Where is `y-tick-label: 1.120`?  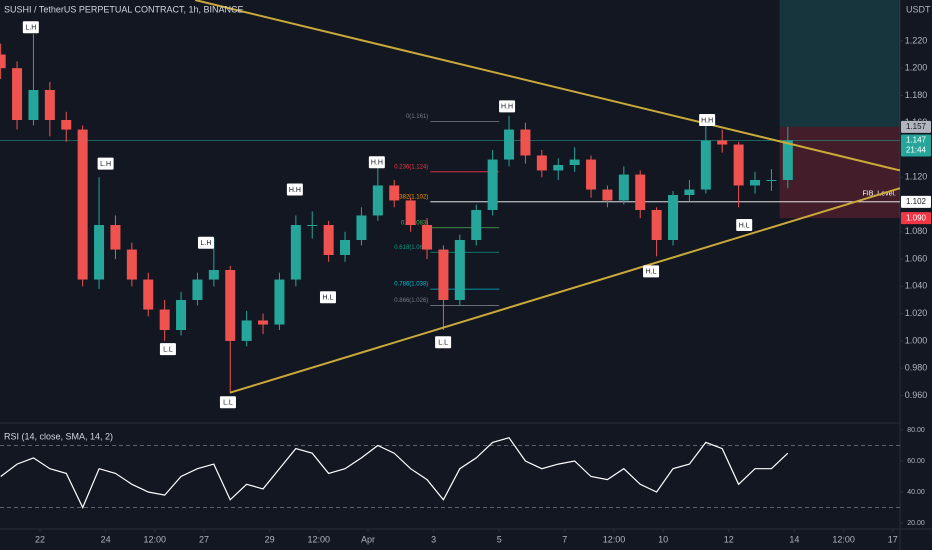
y-tick-label: 1.120 is located at coordinates (916, 177).